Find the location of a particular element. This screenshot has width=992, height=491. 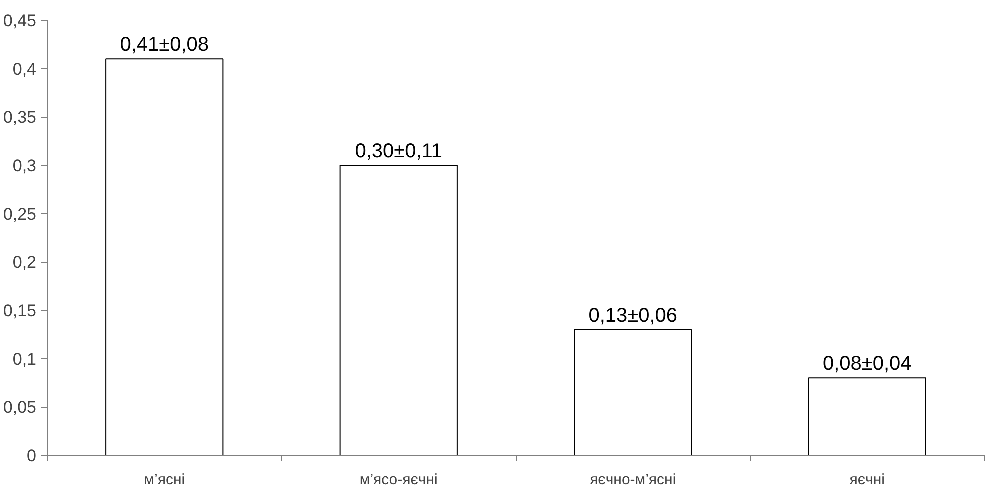

y-tick-label: 0,4 is located at coordinates (24, 69).